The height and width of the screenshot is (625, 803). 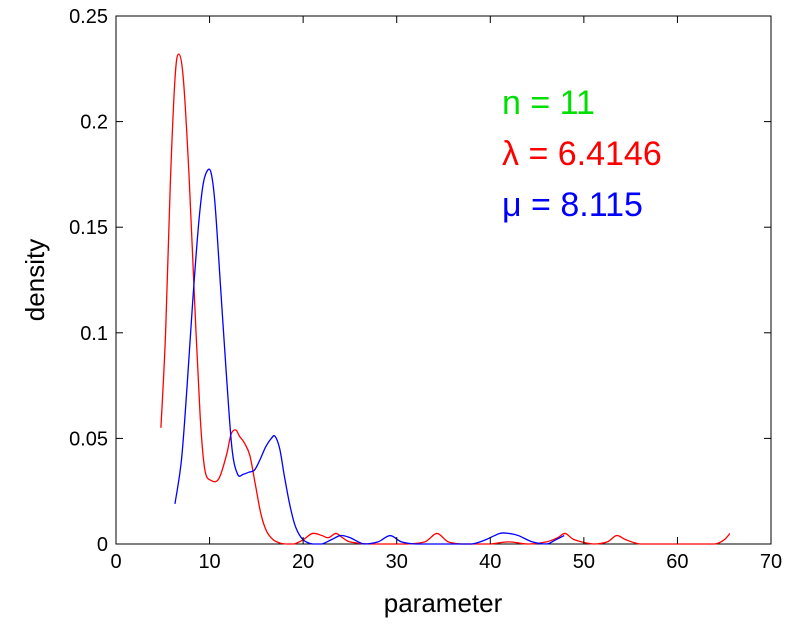 I want to click on x-tick-label: 40, so click(x=490, y=562).